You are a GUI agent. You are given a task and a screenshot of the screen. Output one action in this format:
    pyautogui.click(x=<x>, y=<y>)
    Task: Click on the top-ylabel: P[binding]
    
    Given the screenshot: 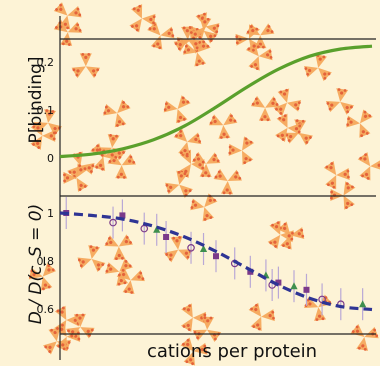 What is the action you would take?
    pyautogui.click(x=36, y=100)
    